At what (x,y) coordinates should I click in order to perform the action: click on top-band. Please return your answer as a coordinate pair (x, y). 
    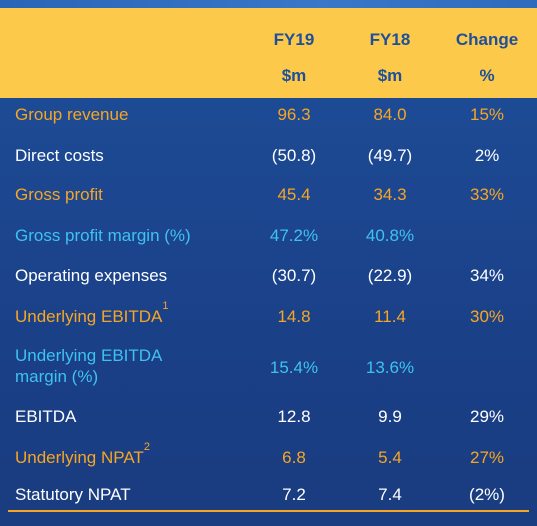
    Looking at the image, I should click on (268, 4).